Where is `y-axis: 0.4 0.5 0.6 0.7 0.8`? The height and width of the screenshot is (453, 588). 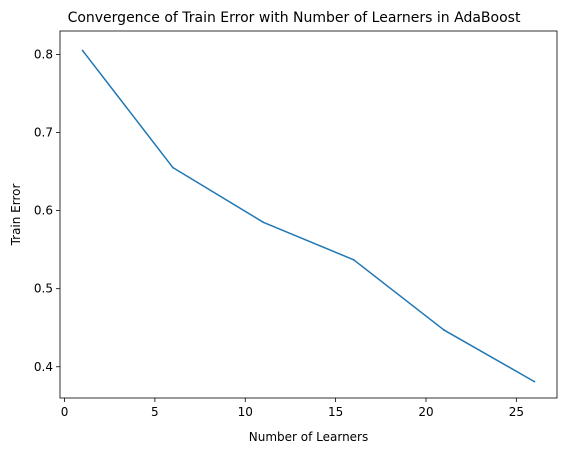
y-axis: 0.4 0.5 0.6 0.7 0.8 is located at coordinates (47, 210).